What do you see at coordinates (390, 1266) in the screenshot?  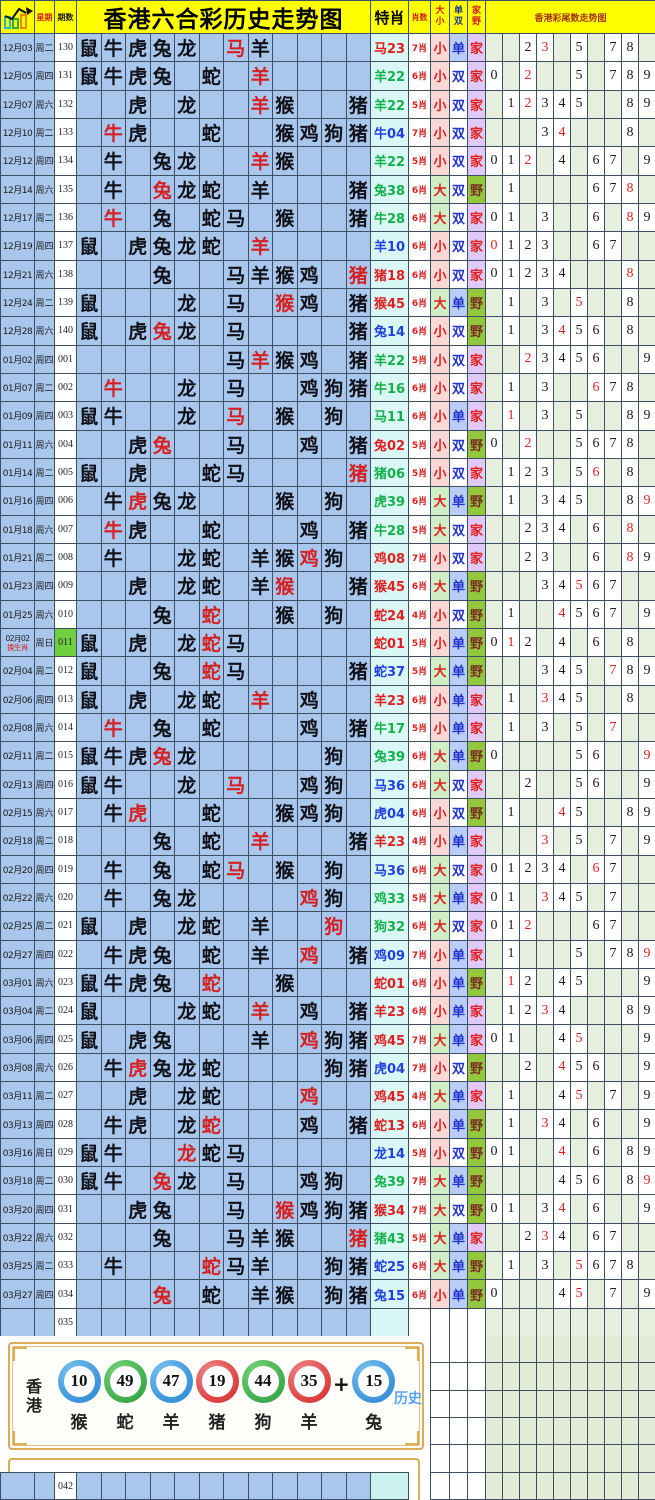 I see `special-cell: 蛇25` at bounding box center [390, 1266].